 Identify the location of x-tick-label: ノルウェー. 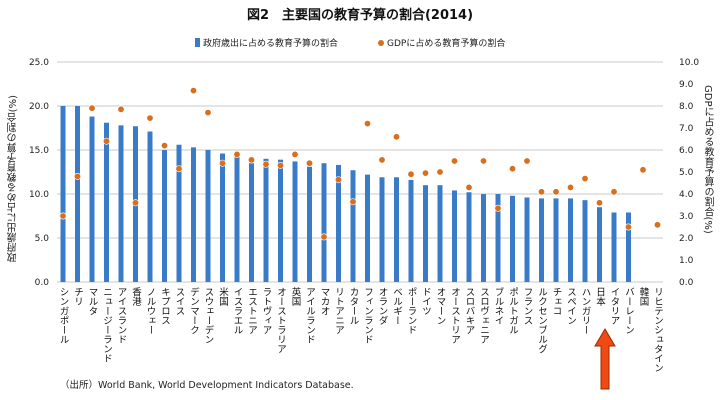
(151, 311).